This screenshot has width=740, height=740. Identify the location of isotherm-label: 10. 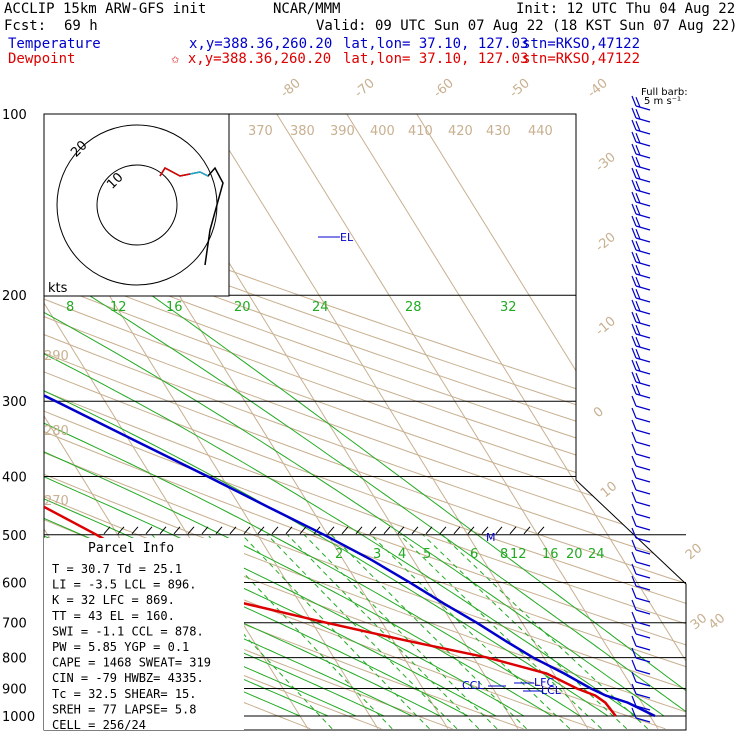
(609, 490).